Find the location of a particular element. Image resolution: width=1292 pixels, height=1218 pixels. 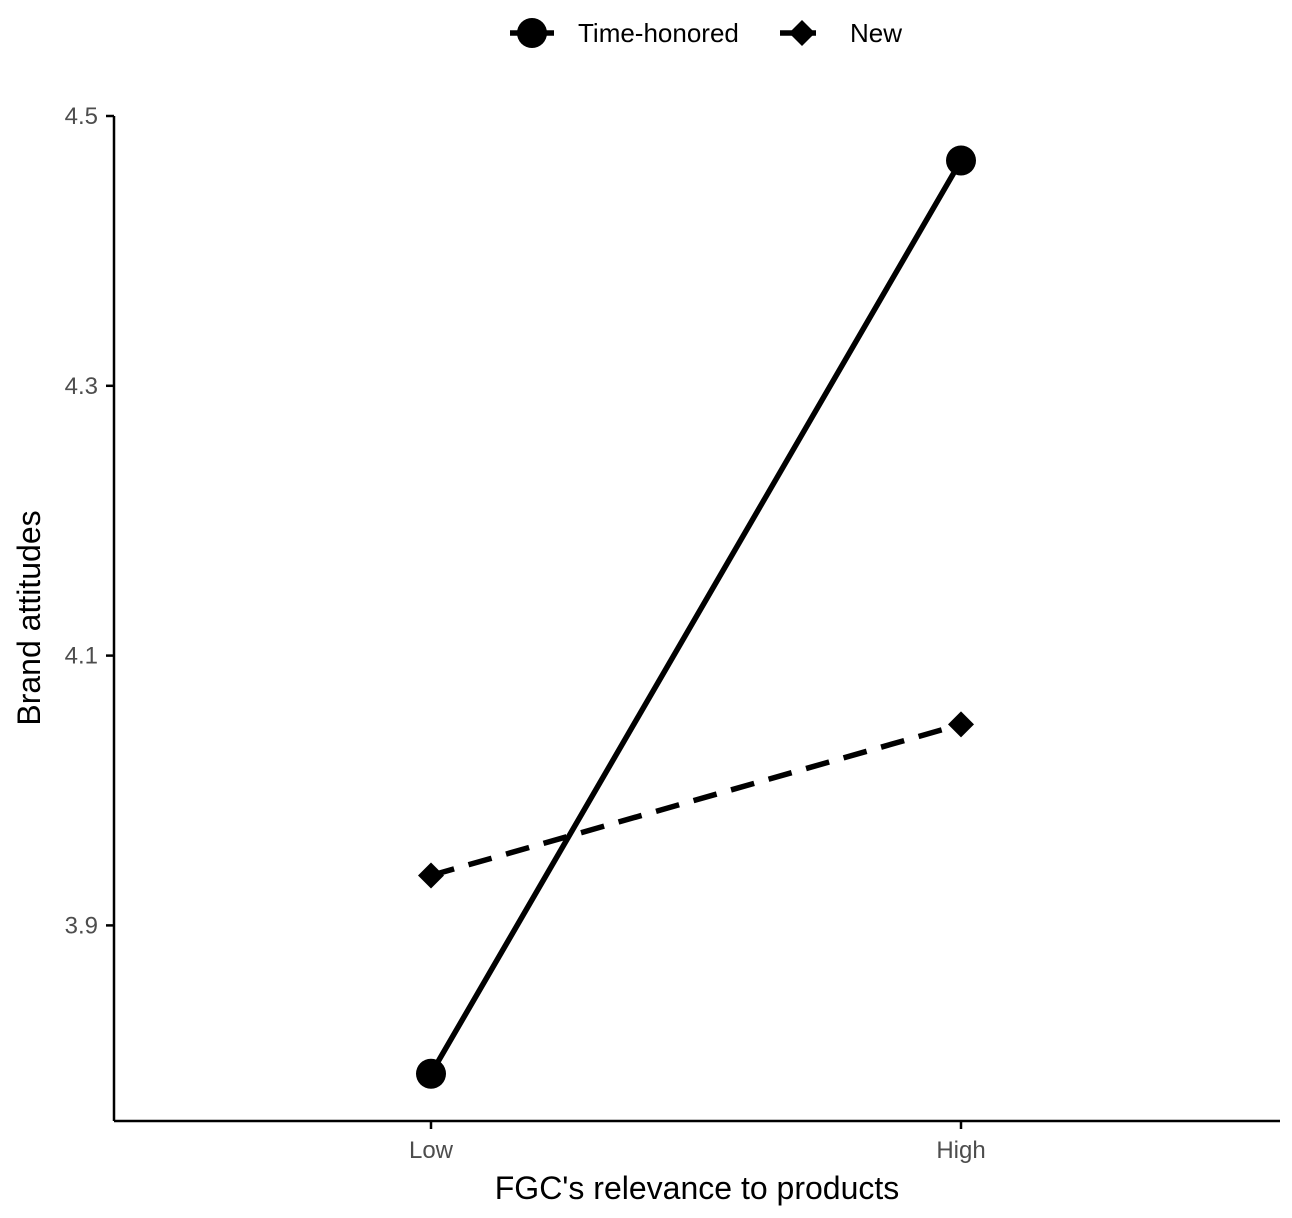

y-tick-label: 3.9 is located at coordinates (81, 925).